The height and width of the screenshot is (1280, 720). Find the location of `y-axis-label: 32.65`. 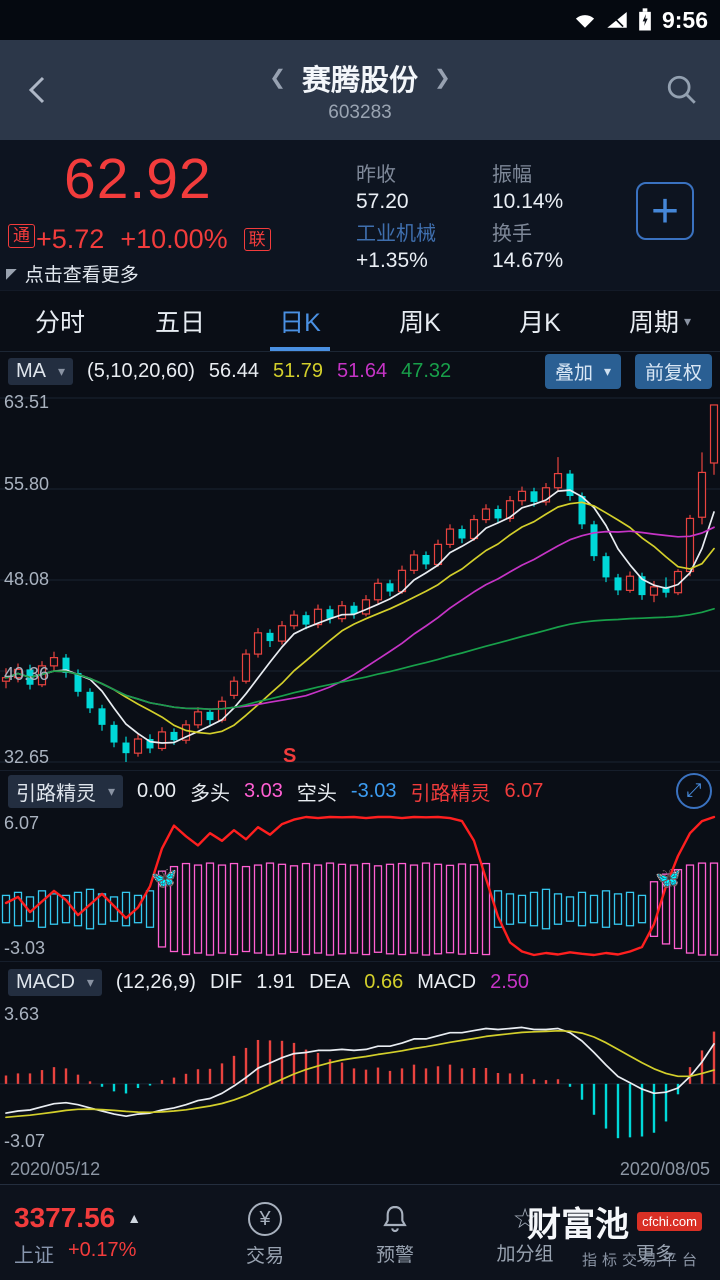

y-axis-label: 32.65 is located at coordinates (27, 757).